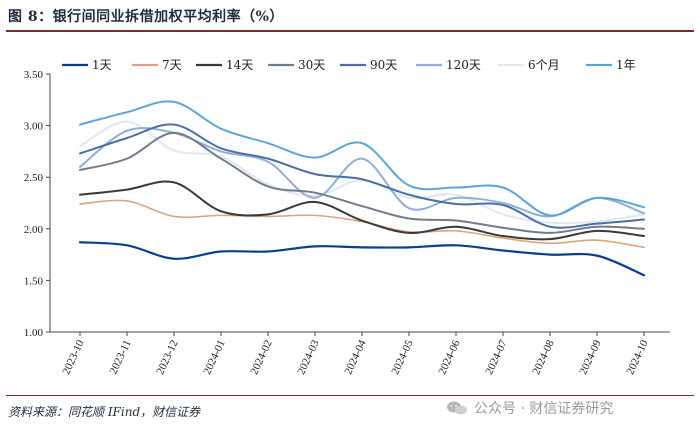  Describe the element at coordinates (543, 357) in the screenshot. I see `x-tick-label: 2024-08` at that location.